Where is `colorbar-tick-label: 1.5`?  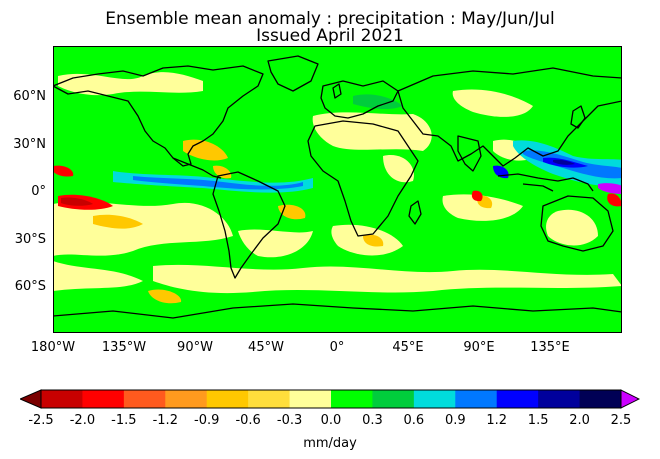
colorbar-tick-label: 1.5 is located at coordinates (538, 420).